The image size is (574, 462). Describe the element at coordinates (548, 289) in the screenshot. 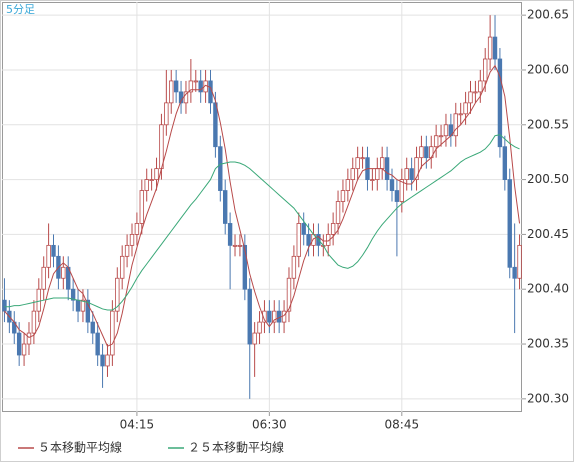

I see `y-tick-label: 200.40` at that location.